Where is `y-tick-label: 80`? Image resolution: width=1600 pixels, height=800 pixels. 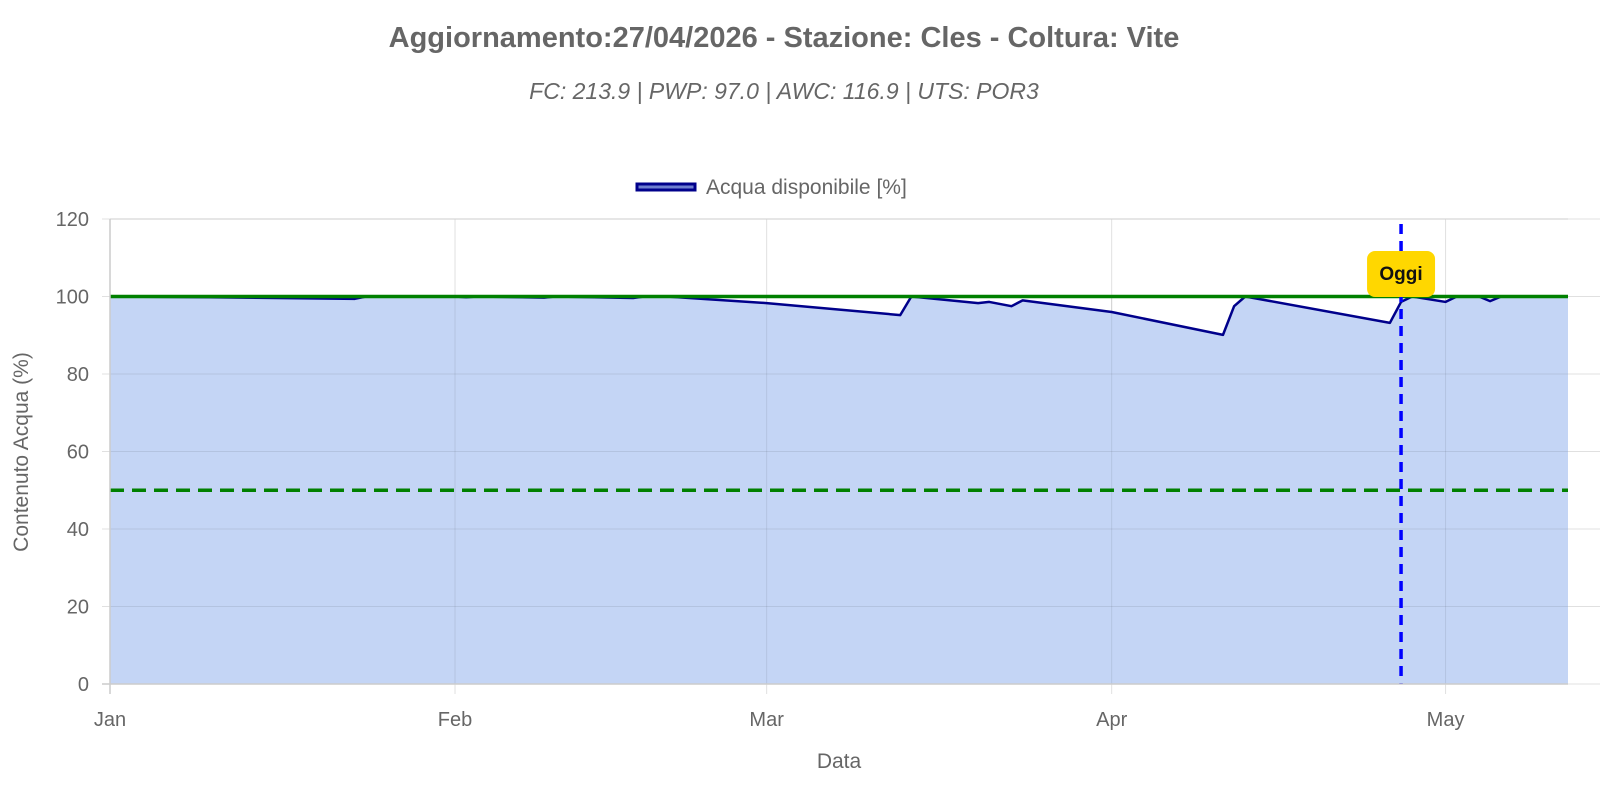 y-tick-label: 80 is located at coordinates (78, 375).